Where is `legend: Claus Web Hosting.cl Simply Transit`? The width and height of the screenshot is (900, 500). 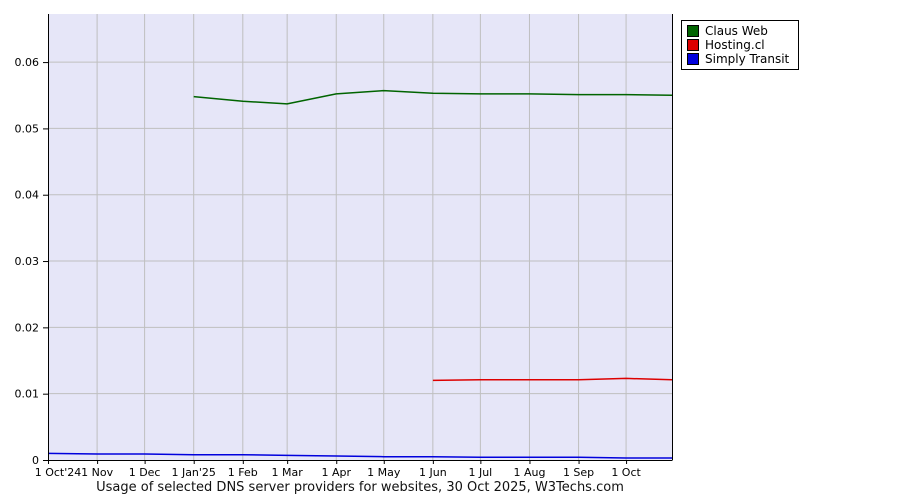 legend: Claus Web Hosting.cl Simply Transit is located at coordinates (740, 45).